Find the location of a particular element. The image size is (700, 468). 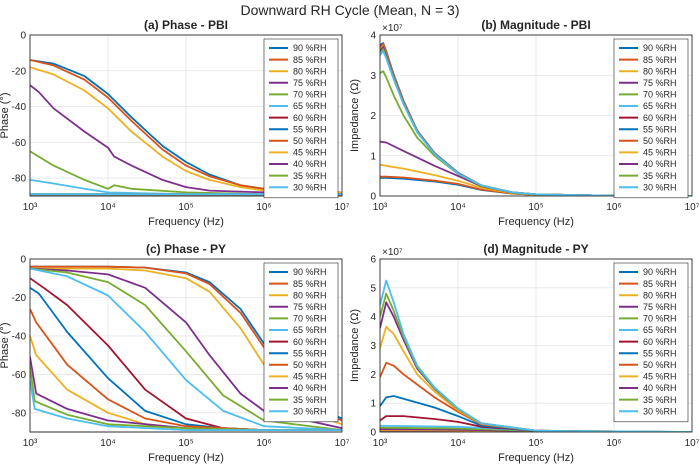

y-tick-label: 3 is located at coordinates (373, 346).